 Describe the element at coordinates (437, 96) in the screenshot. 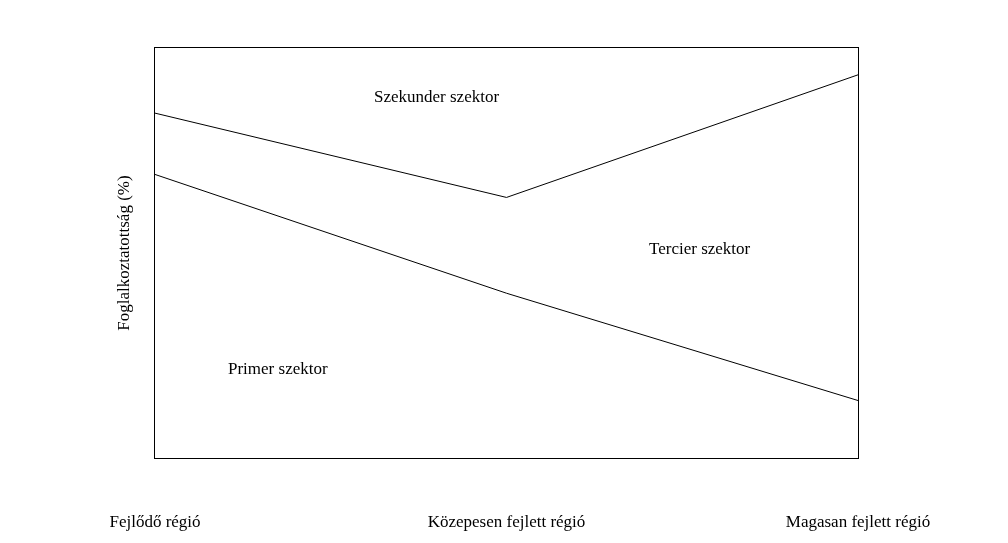

I see `annotation: Szekunder szektor` at that location.